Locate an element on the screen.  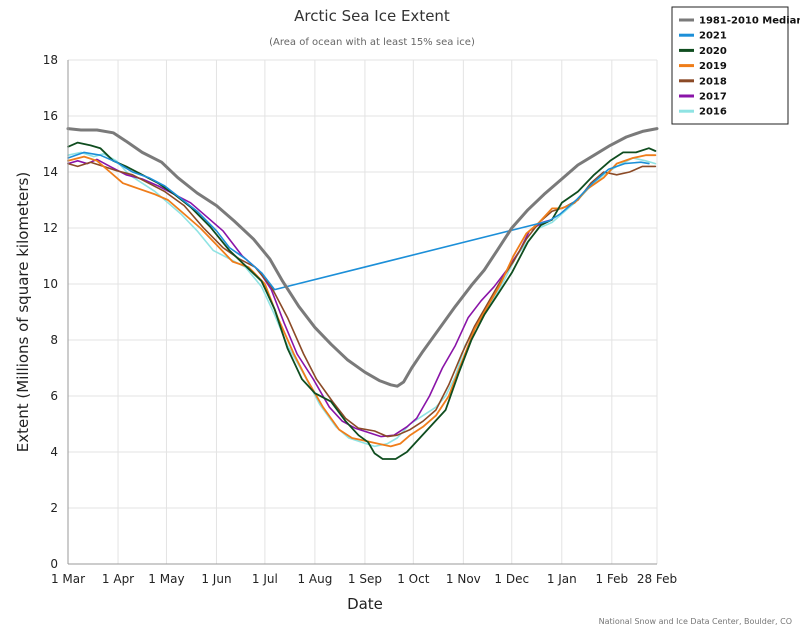
legend-label: 1981-2010 Median is located at coordinates (749, 21).